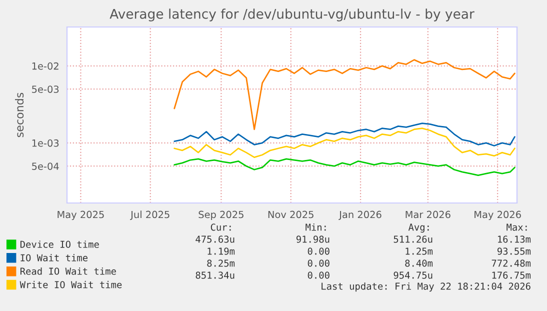 Image resolution: width=547 pixels, height=311 pixels. Describe the element at coordinates (316, 227) in the screenshot. I see `text: Min:` at that location.